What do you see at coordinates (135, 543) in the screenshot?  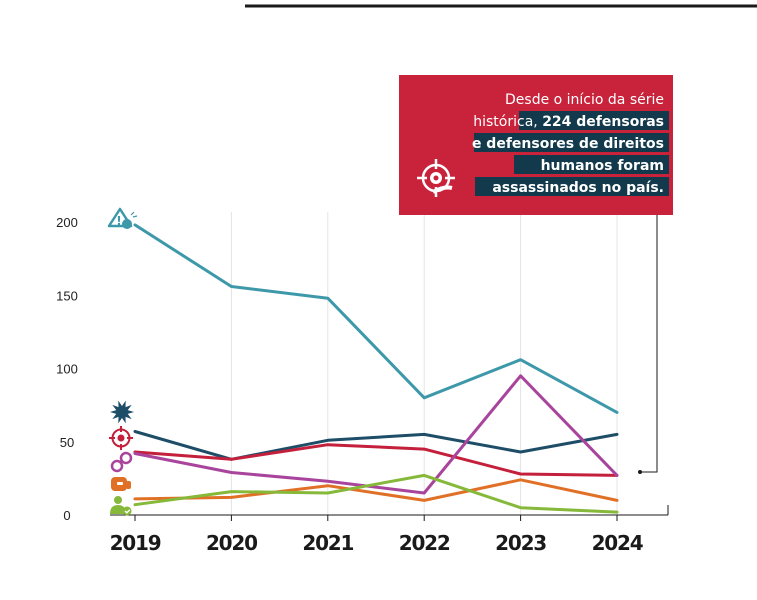 I see `x-tick-label: 2019` at bounding box center [135, 543].